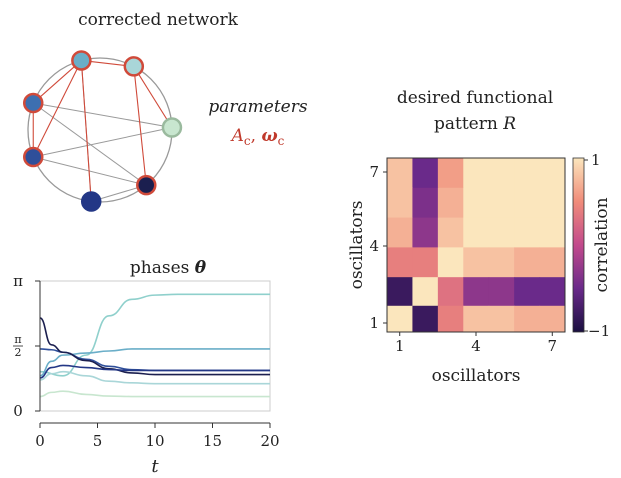  I want to click on phase-series, so click(154, 345).